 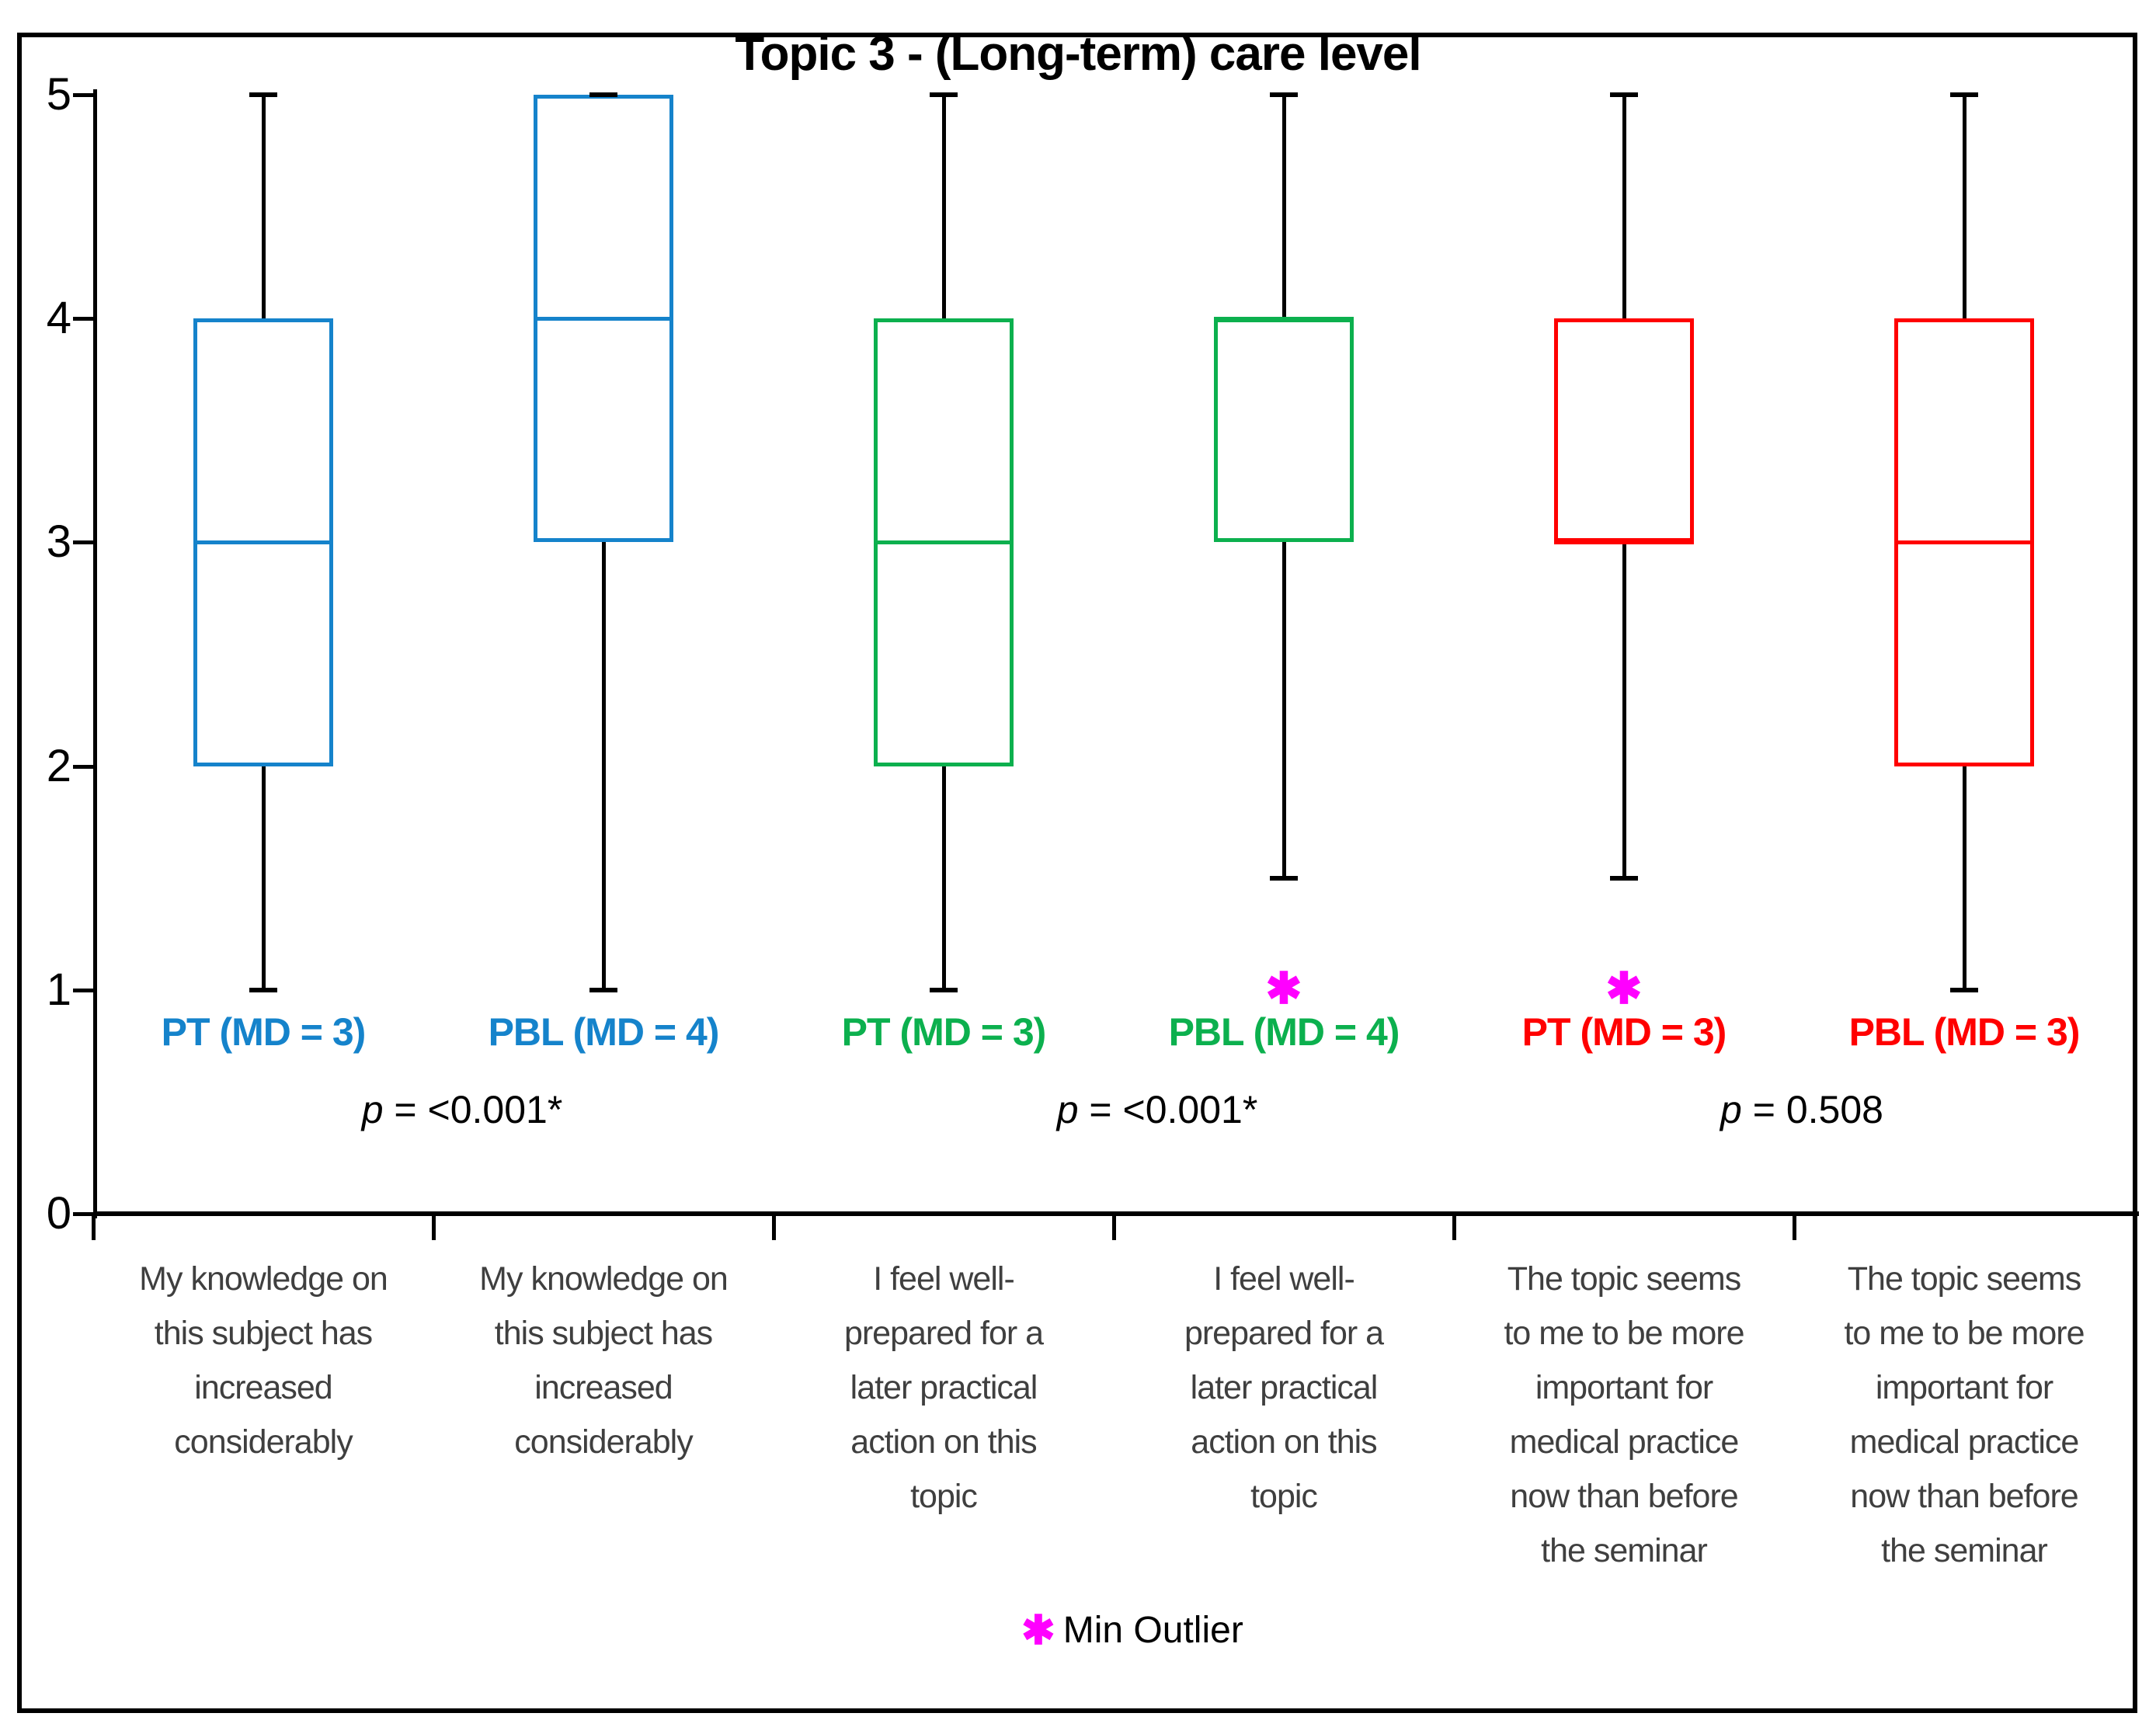 What do you see at coordinates (1284, 1496) in the screenshot?
I see `category-label-line: topic` at bounding box center [1284, 1496].